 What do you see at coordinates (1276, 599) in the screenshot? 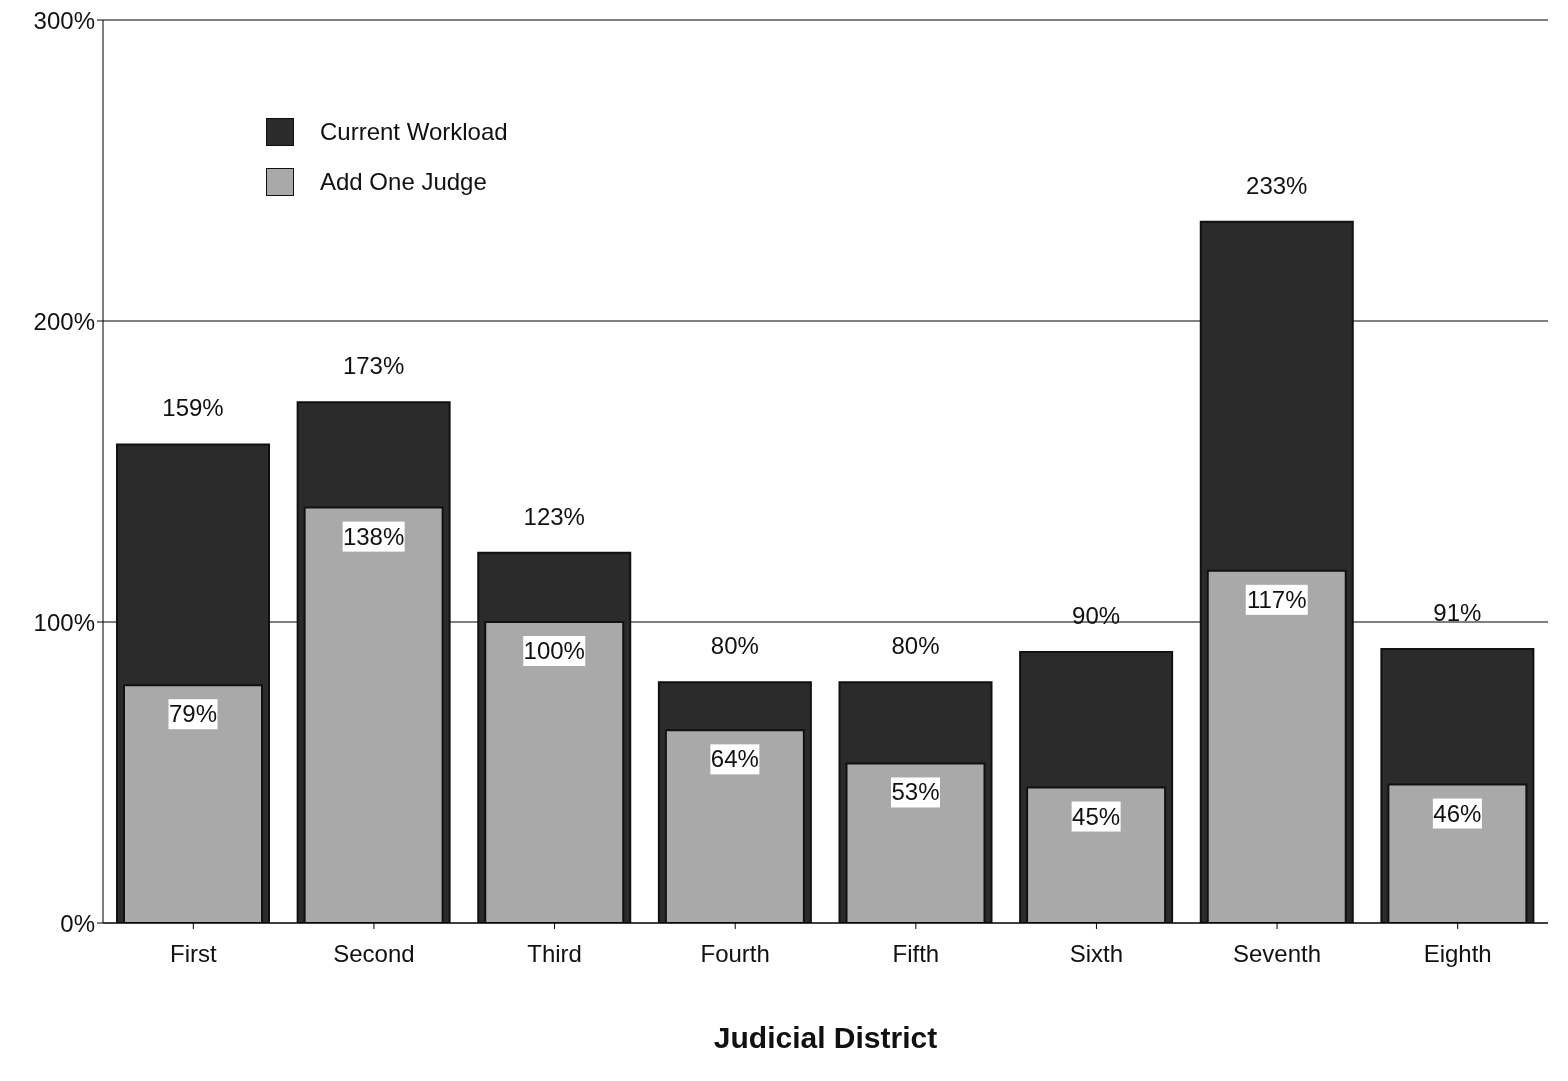
I see `data-label: 117%` at bounding box center [1276, 599].